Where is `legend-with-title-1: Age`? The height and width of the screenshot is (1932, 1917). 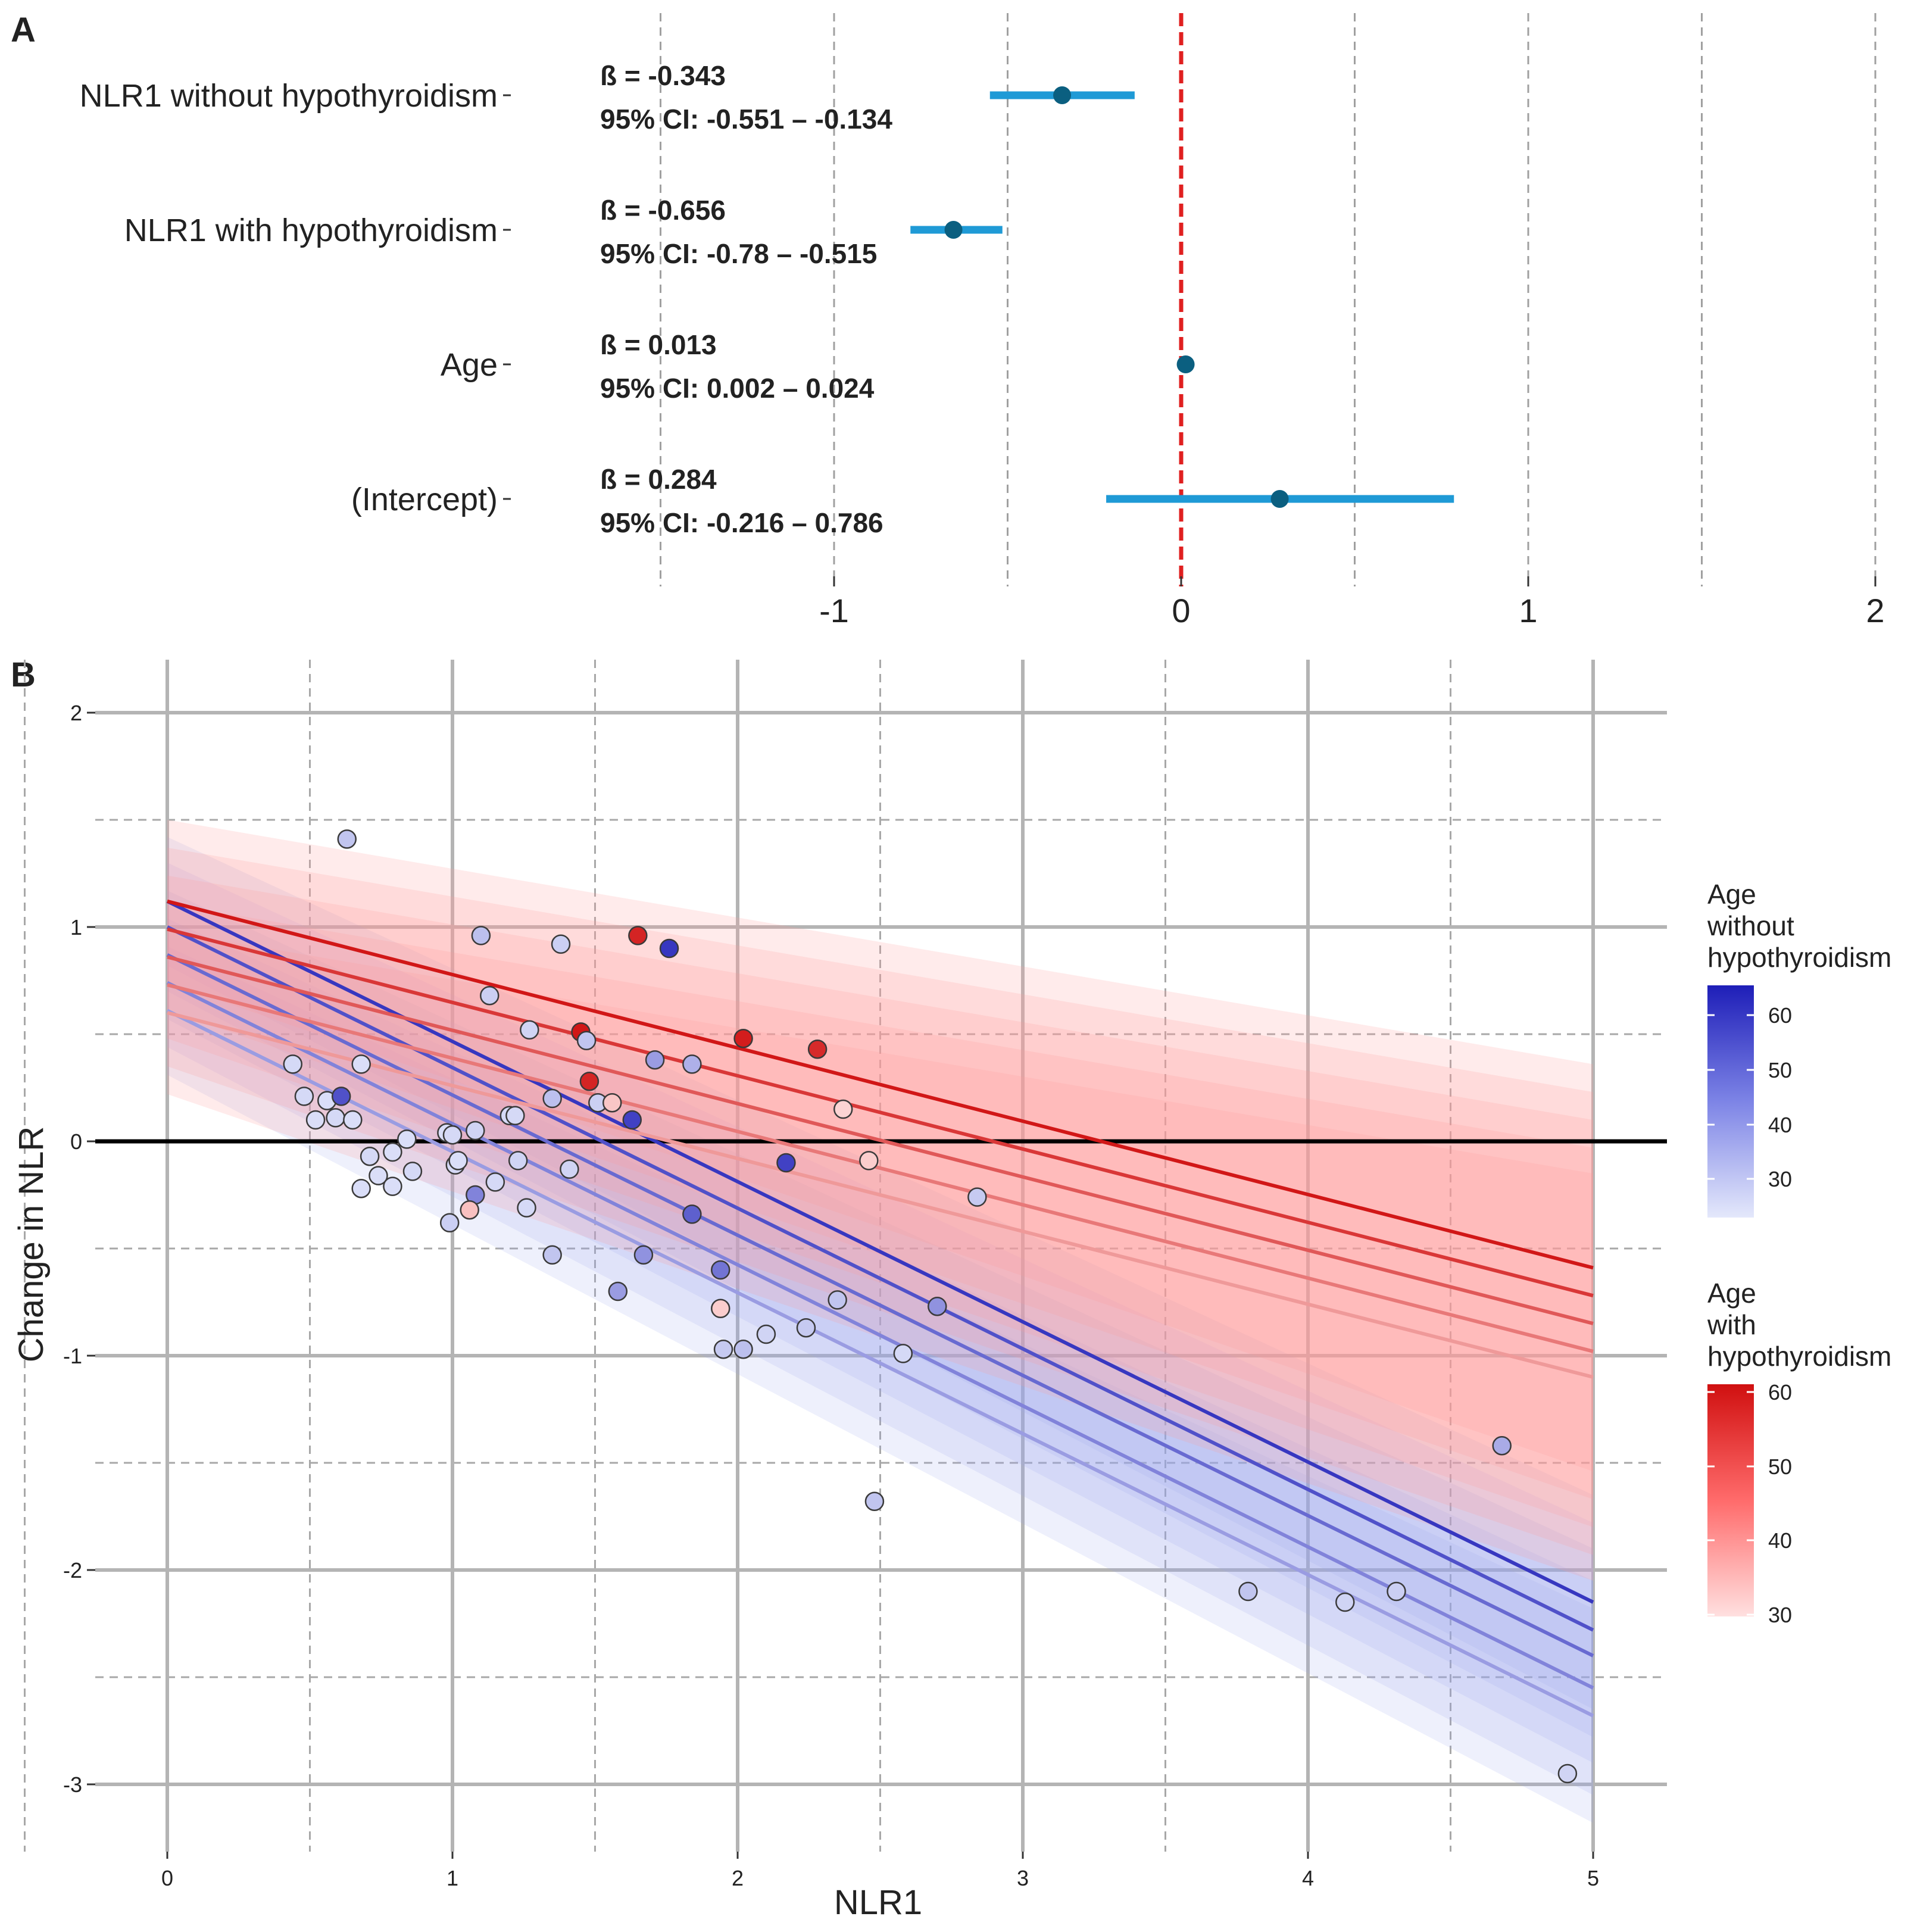
legend-with-title-1: Age is located at coordinates (1731, 1293).